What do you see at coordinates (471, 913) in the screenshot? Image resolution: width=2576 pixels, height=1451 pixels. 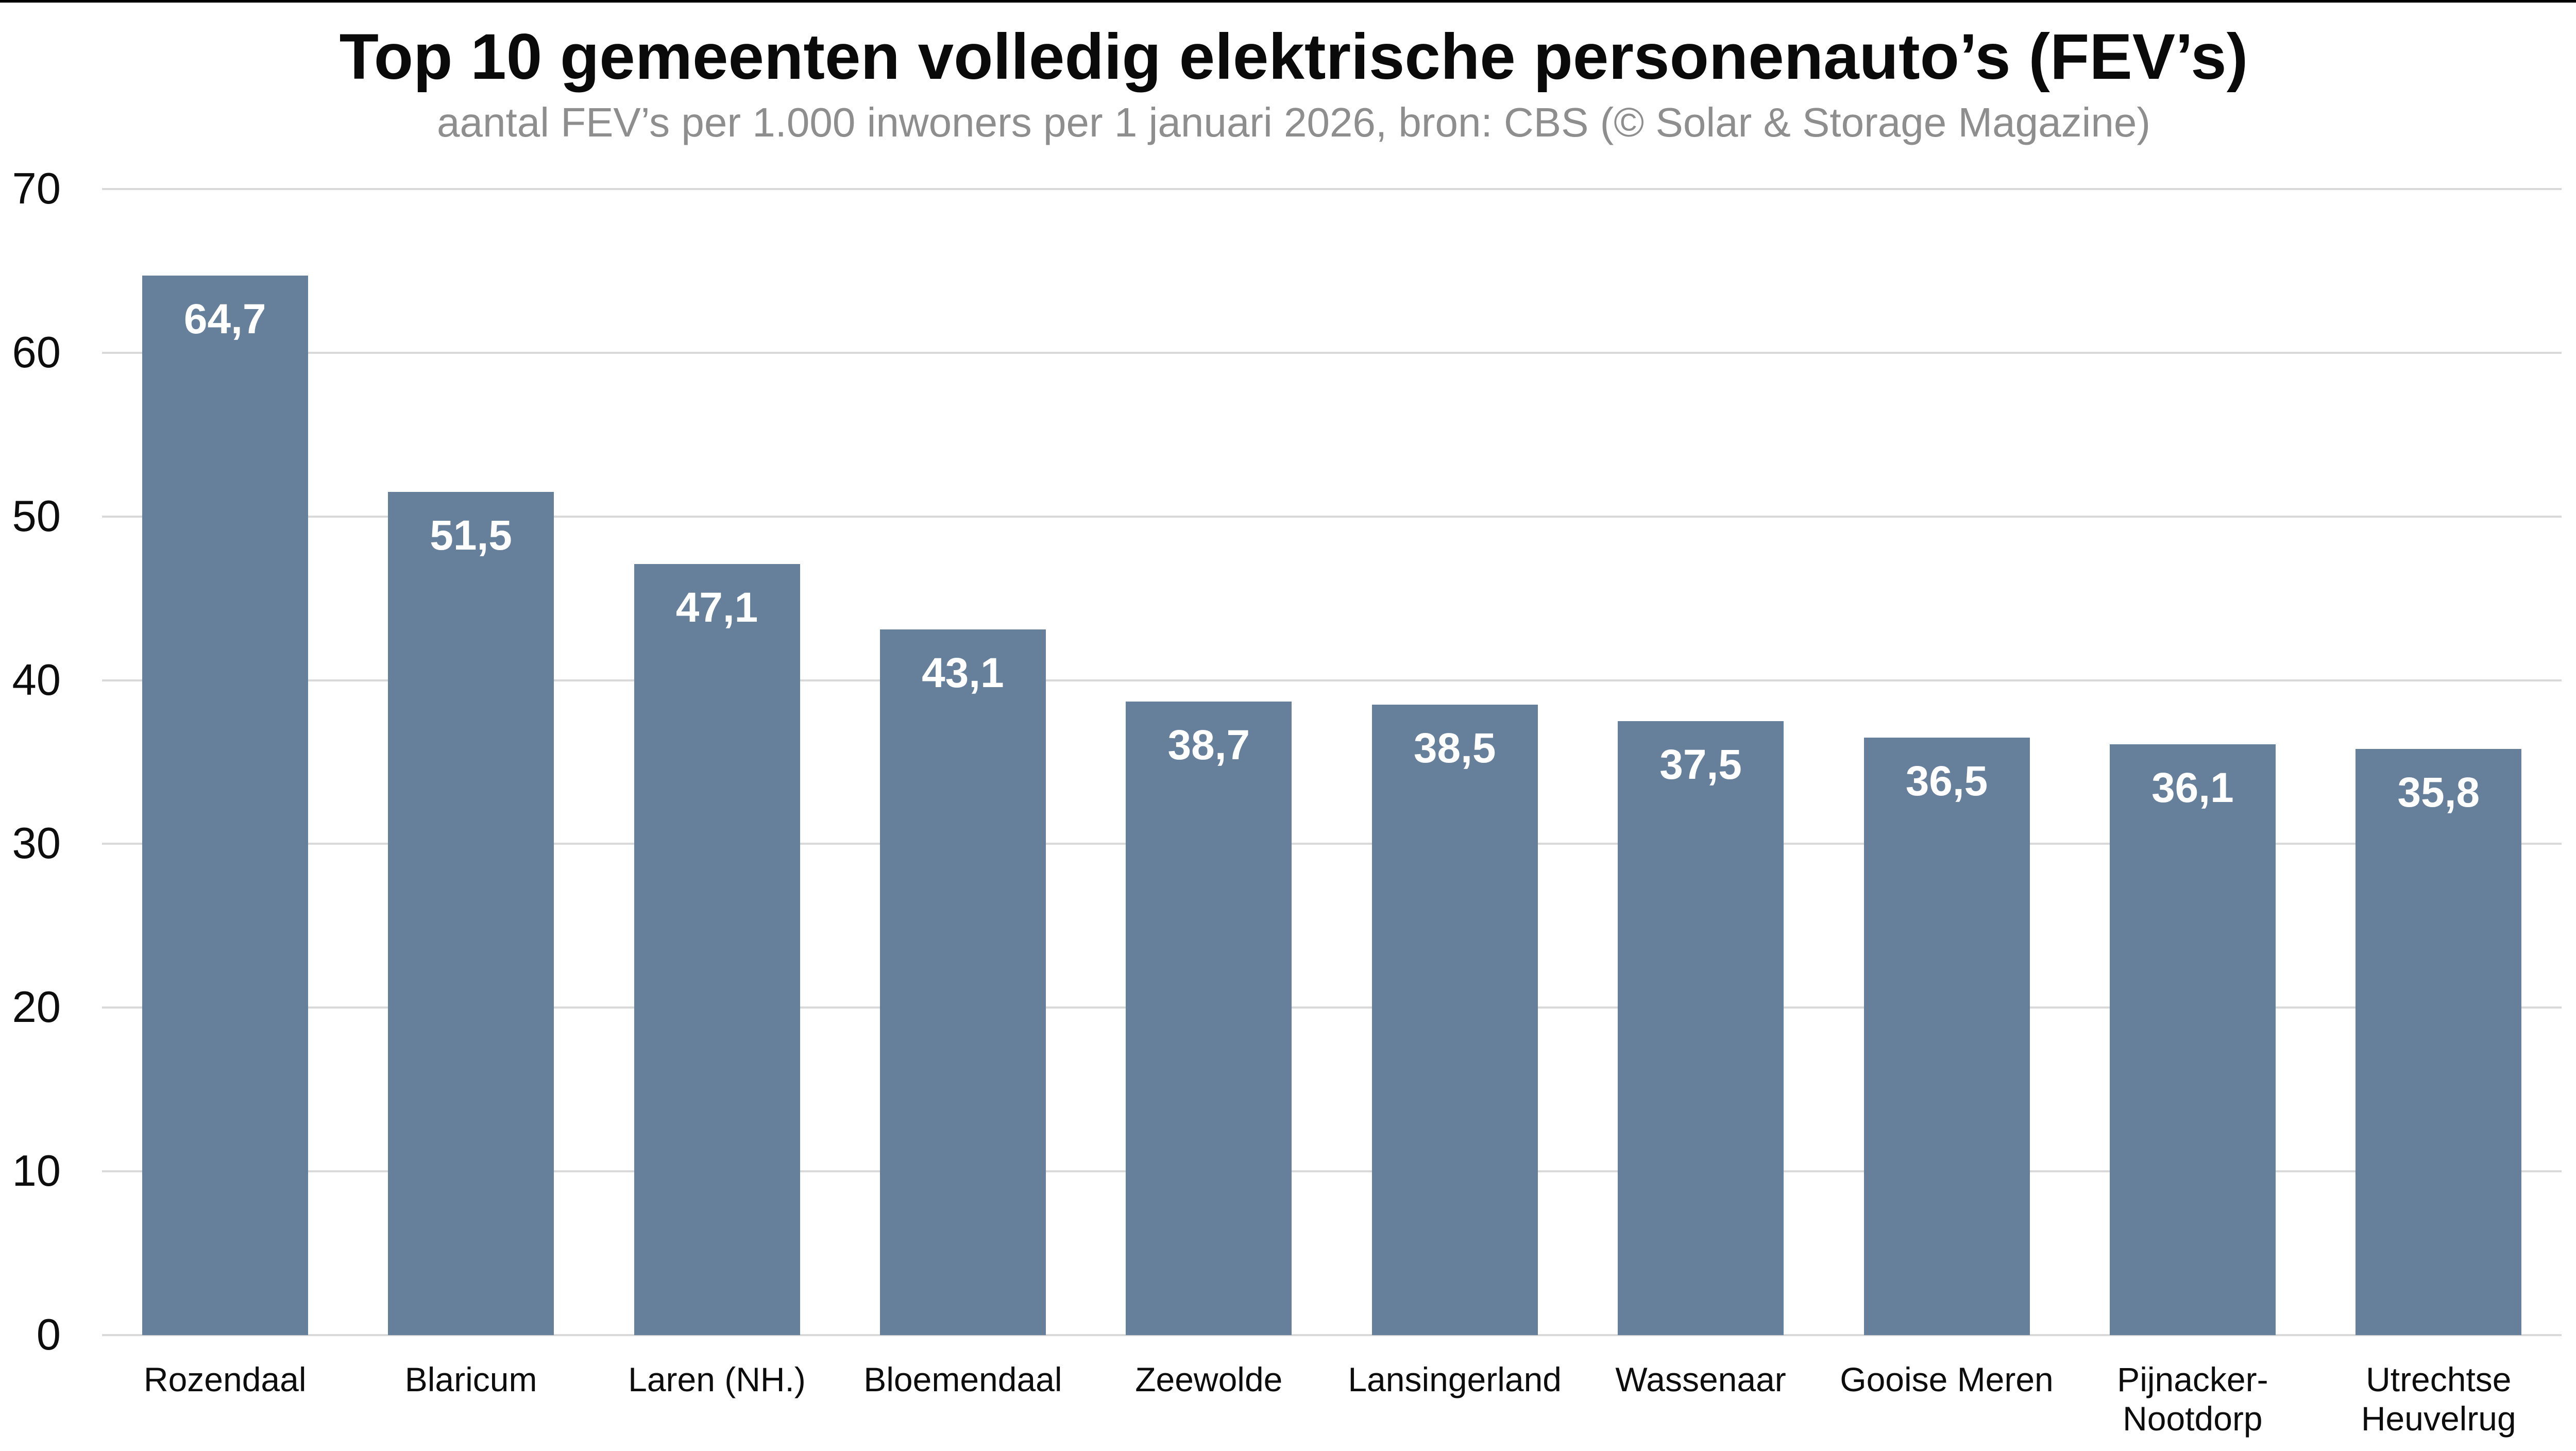 I see `bar-1: 51,5` at bounding box center [471, 913].